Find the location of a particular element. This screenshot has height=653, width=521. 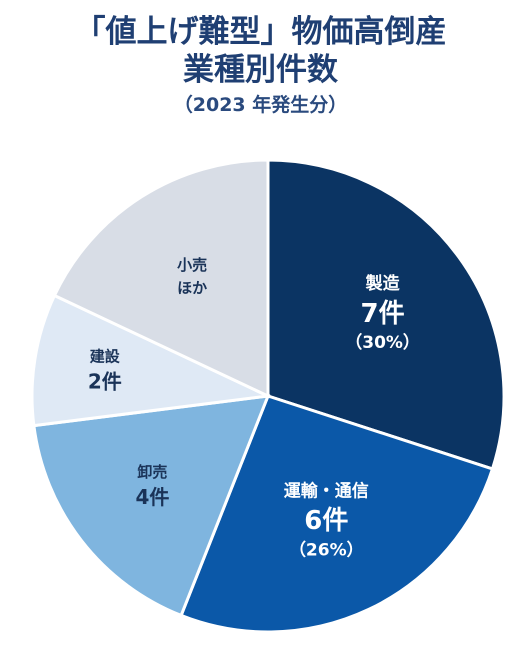

slice-count: 4件 is located at coordinates (152, 497).